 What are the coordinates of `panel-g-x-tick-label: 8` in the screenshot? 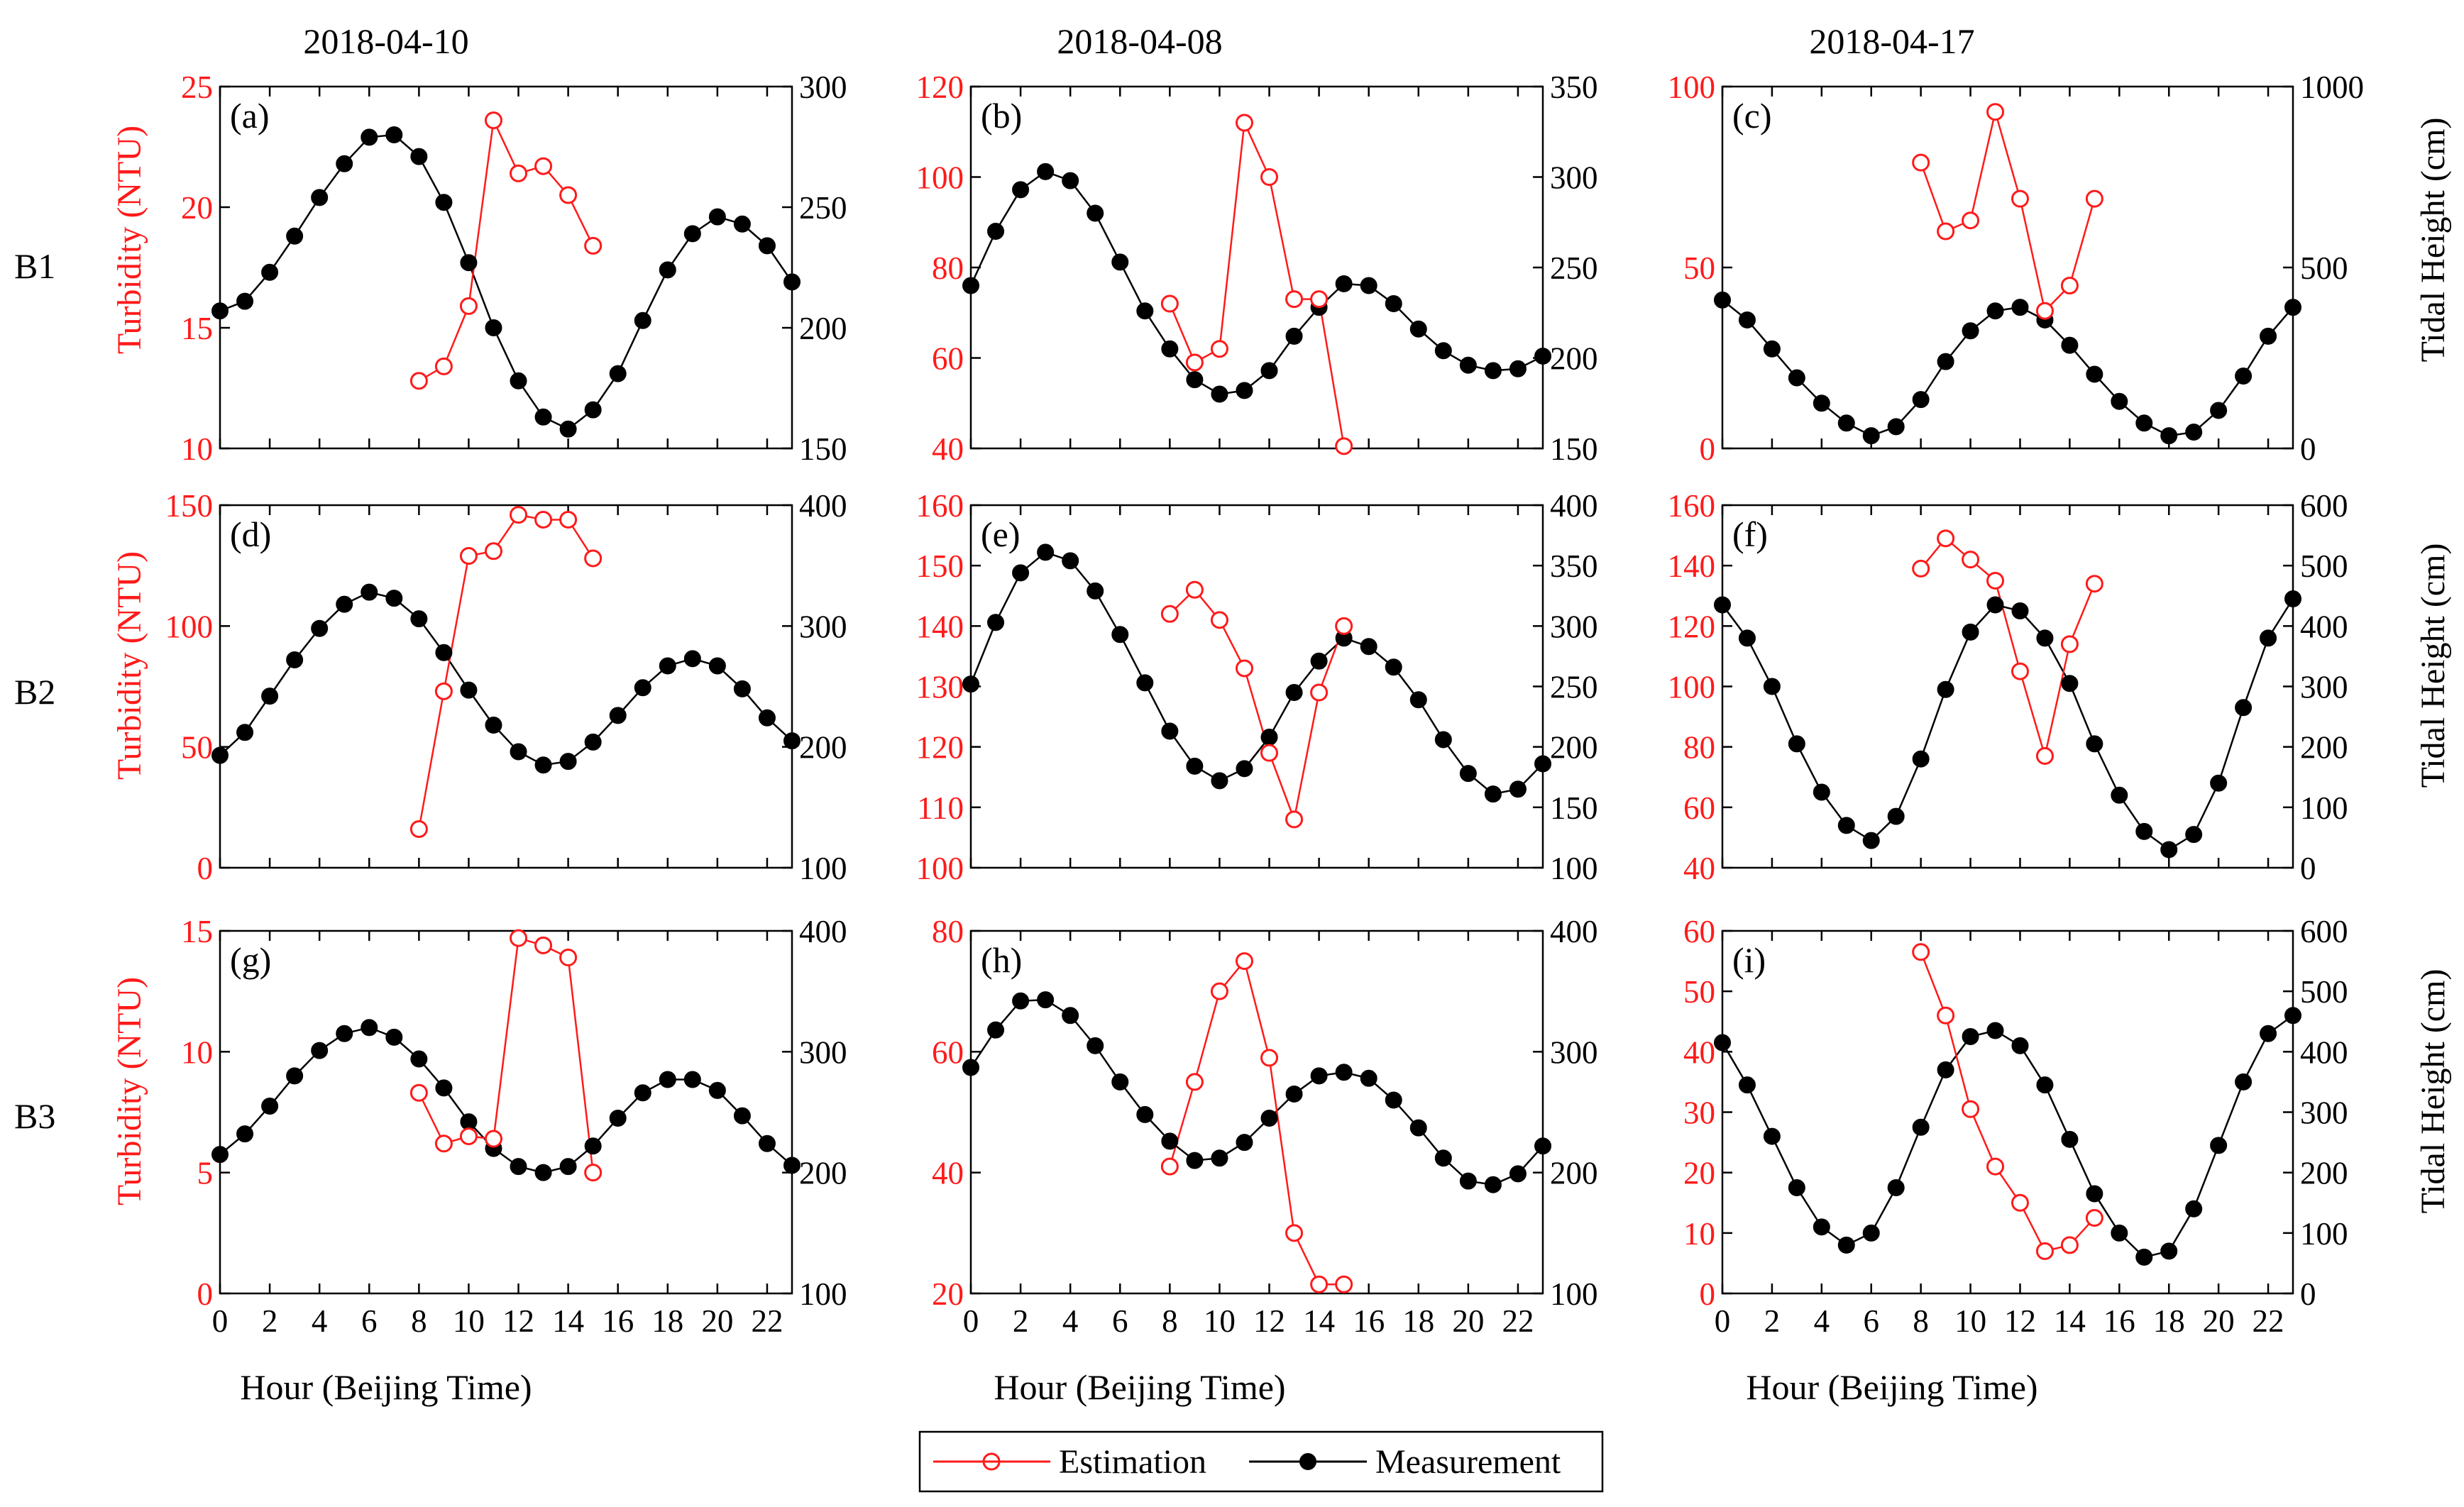 It's located at (419, 1321).